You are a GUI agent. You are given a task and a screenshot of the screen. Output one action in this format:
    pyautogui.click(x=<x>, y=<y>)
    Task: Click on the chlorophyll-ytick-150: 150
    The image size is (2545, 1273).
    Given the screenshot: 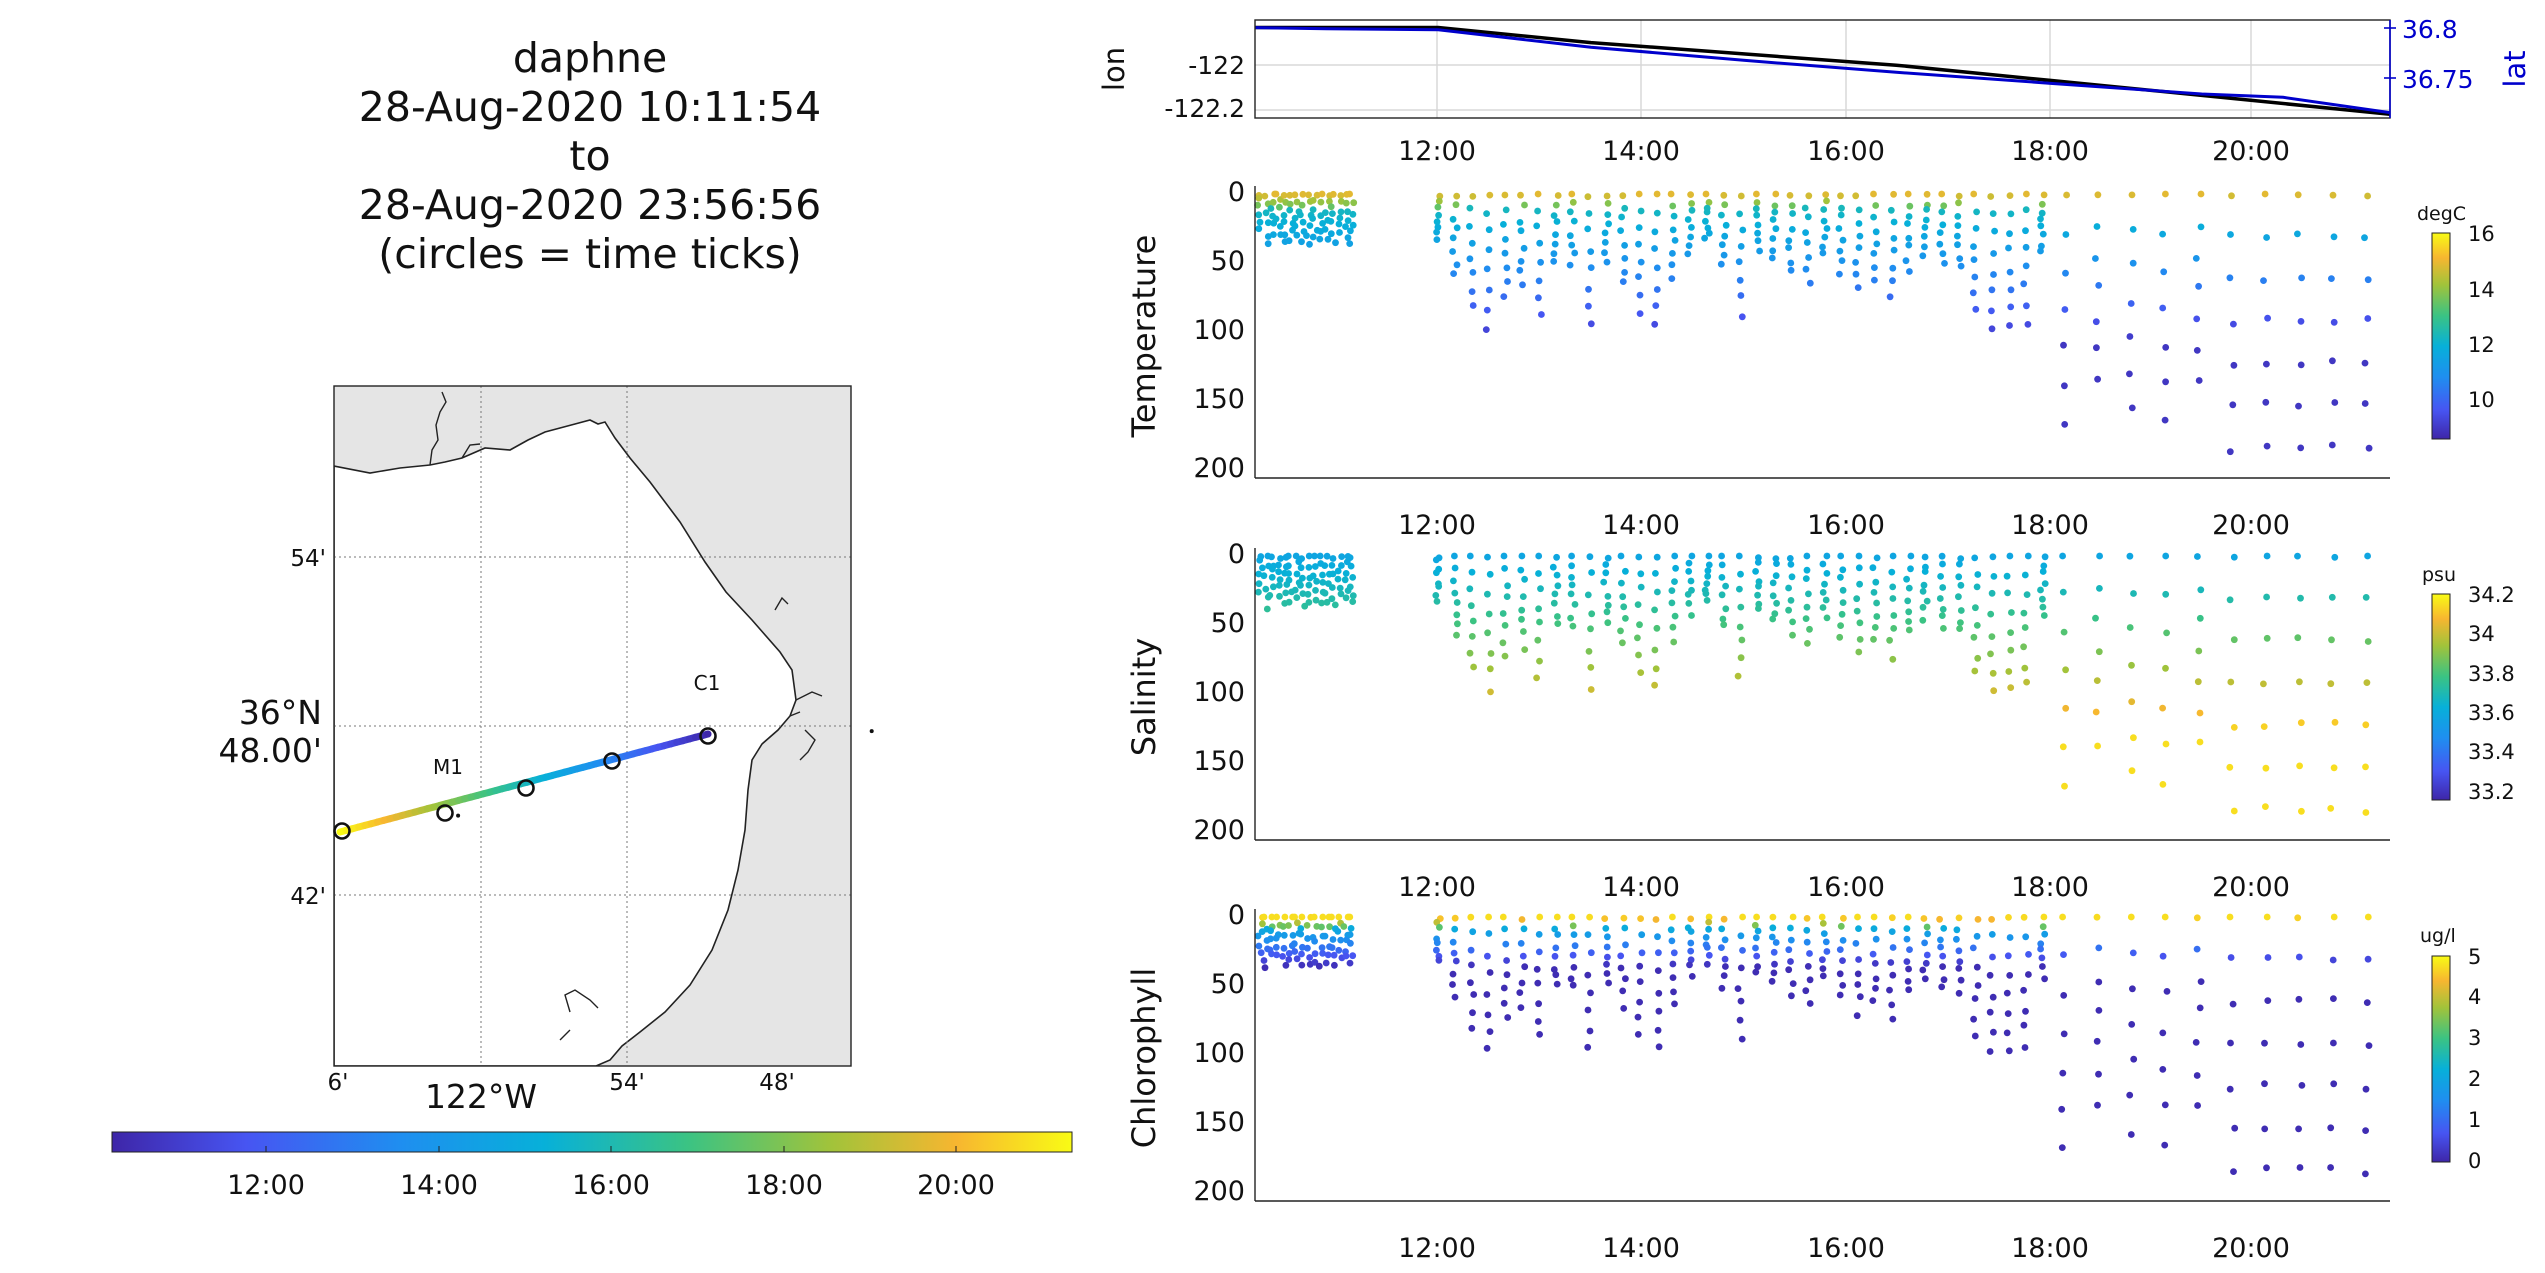 What is the action you would take?
    pyautogui.click(x=1219, y=1122)
    